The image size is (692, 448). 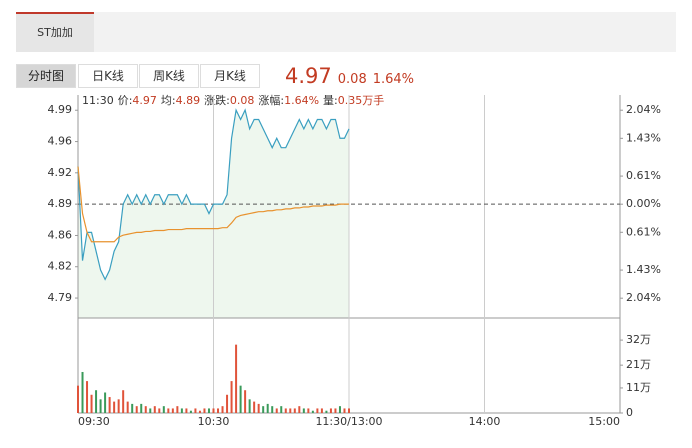 What do you see at coordinates (638, 364) in the screenshot?
I see `volume-tick-label: 21万` at bounding box center [638, 364].